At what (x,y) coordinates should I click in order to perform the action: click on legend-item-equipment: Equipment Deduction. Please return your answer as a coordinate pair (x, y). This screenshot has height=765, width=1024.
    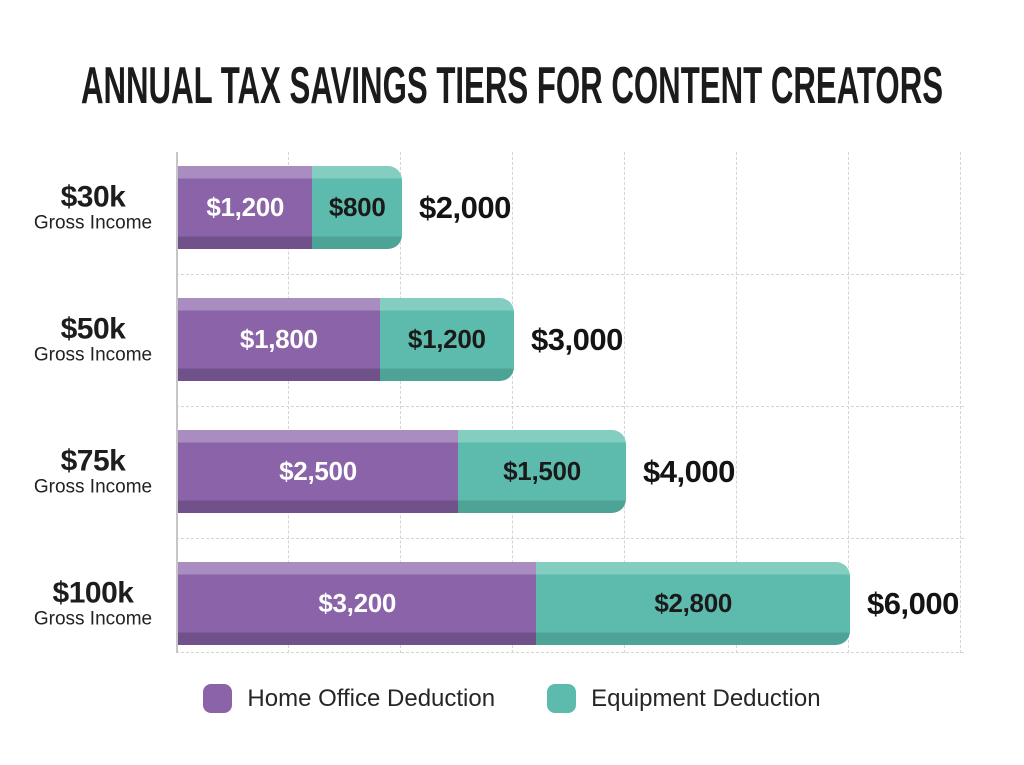
    Looking at the image, I should click on (684, 698).